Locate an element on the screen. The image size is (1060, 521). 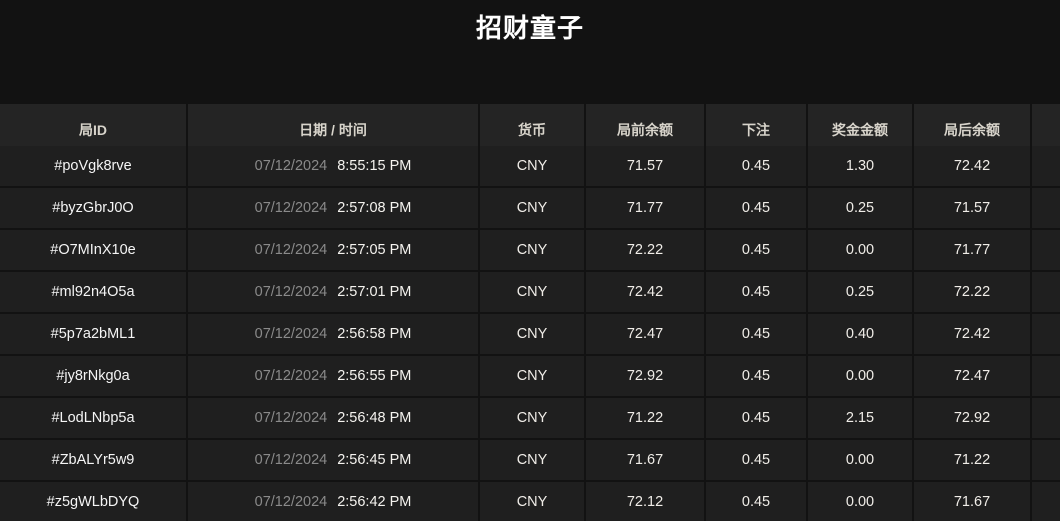
time-text: 8:55:15 PM is located at coordinates (374, 166).